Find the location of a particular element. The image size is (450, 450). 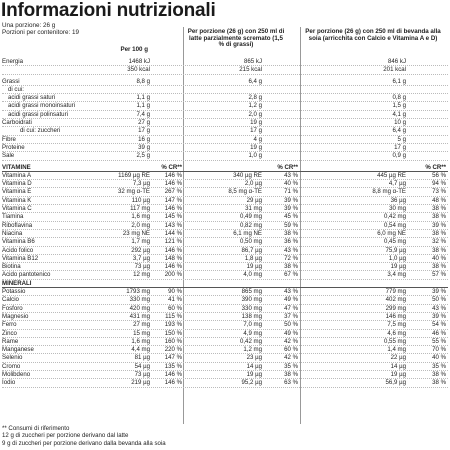

row-label: Manganese is located at coordinates (18, 350).